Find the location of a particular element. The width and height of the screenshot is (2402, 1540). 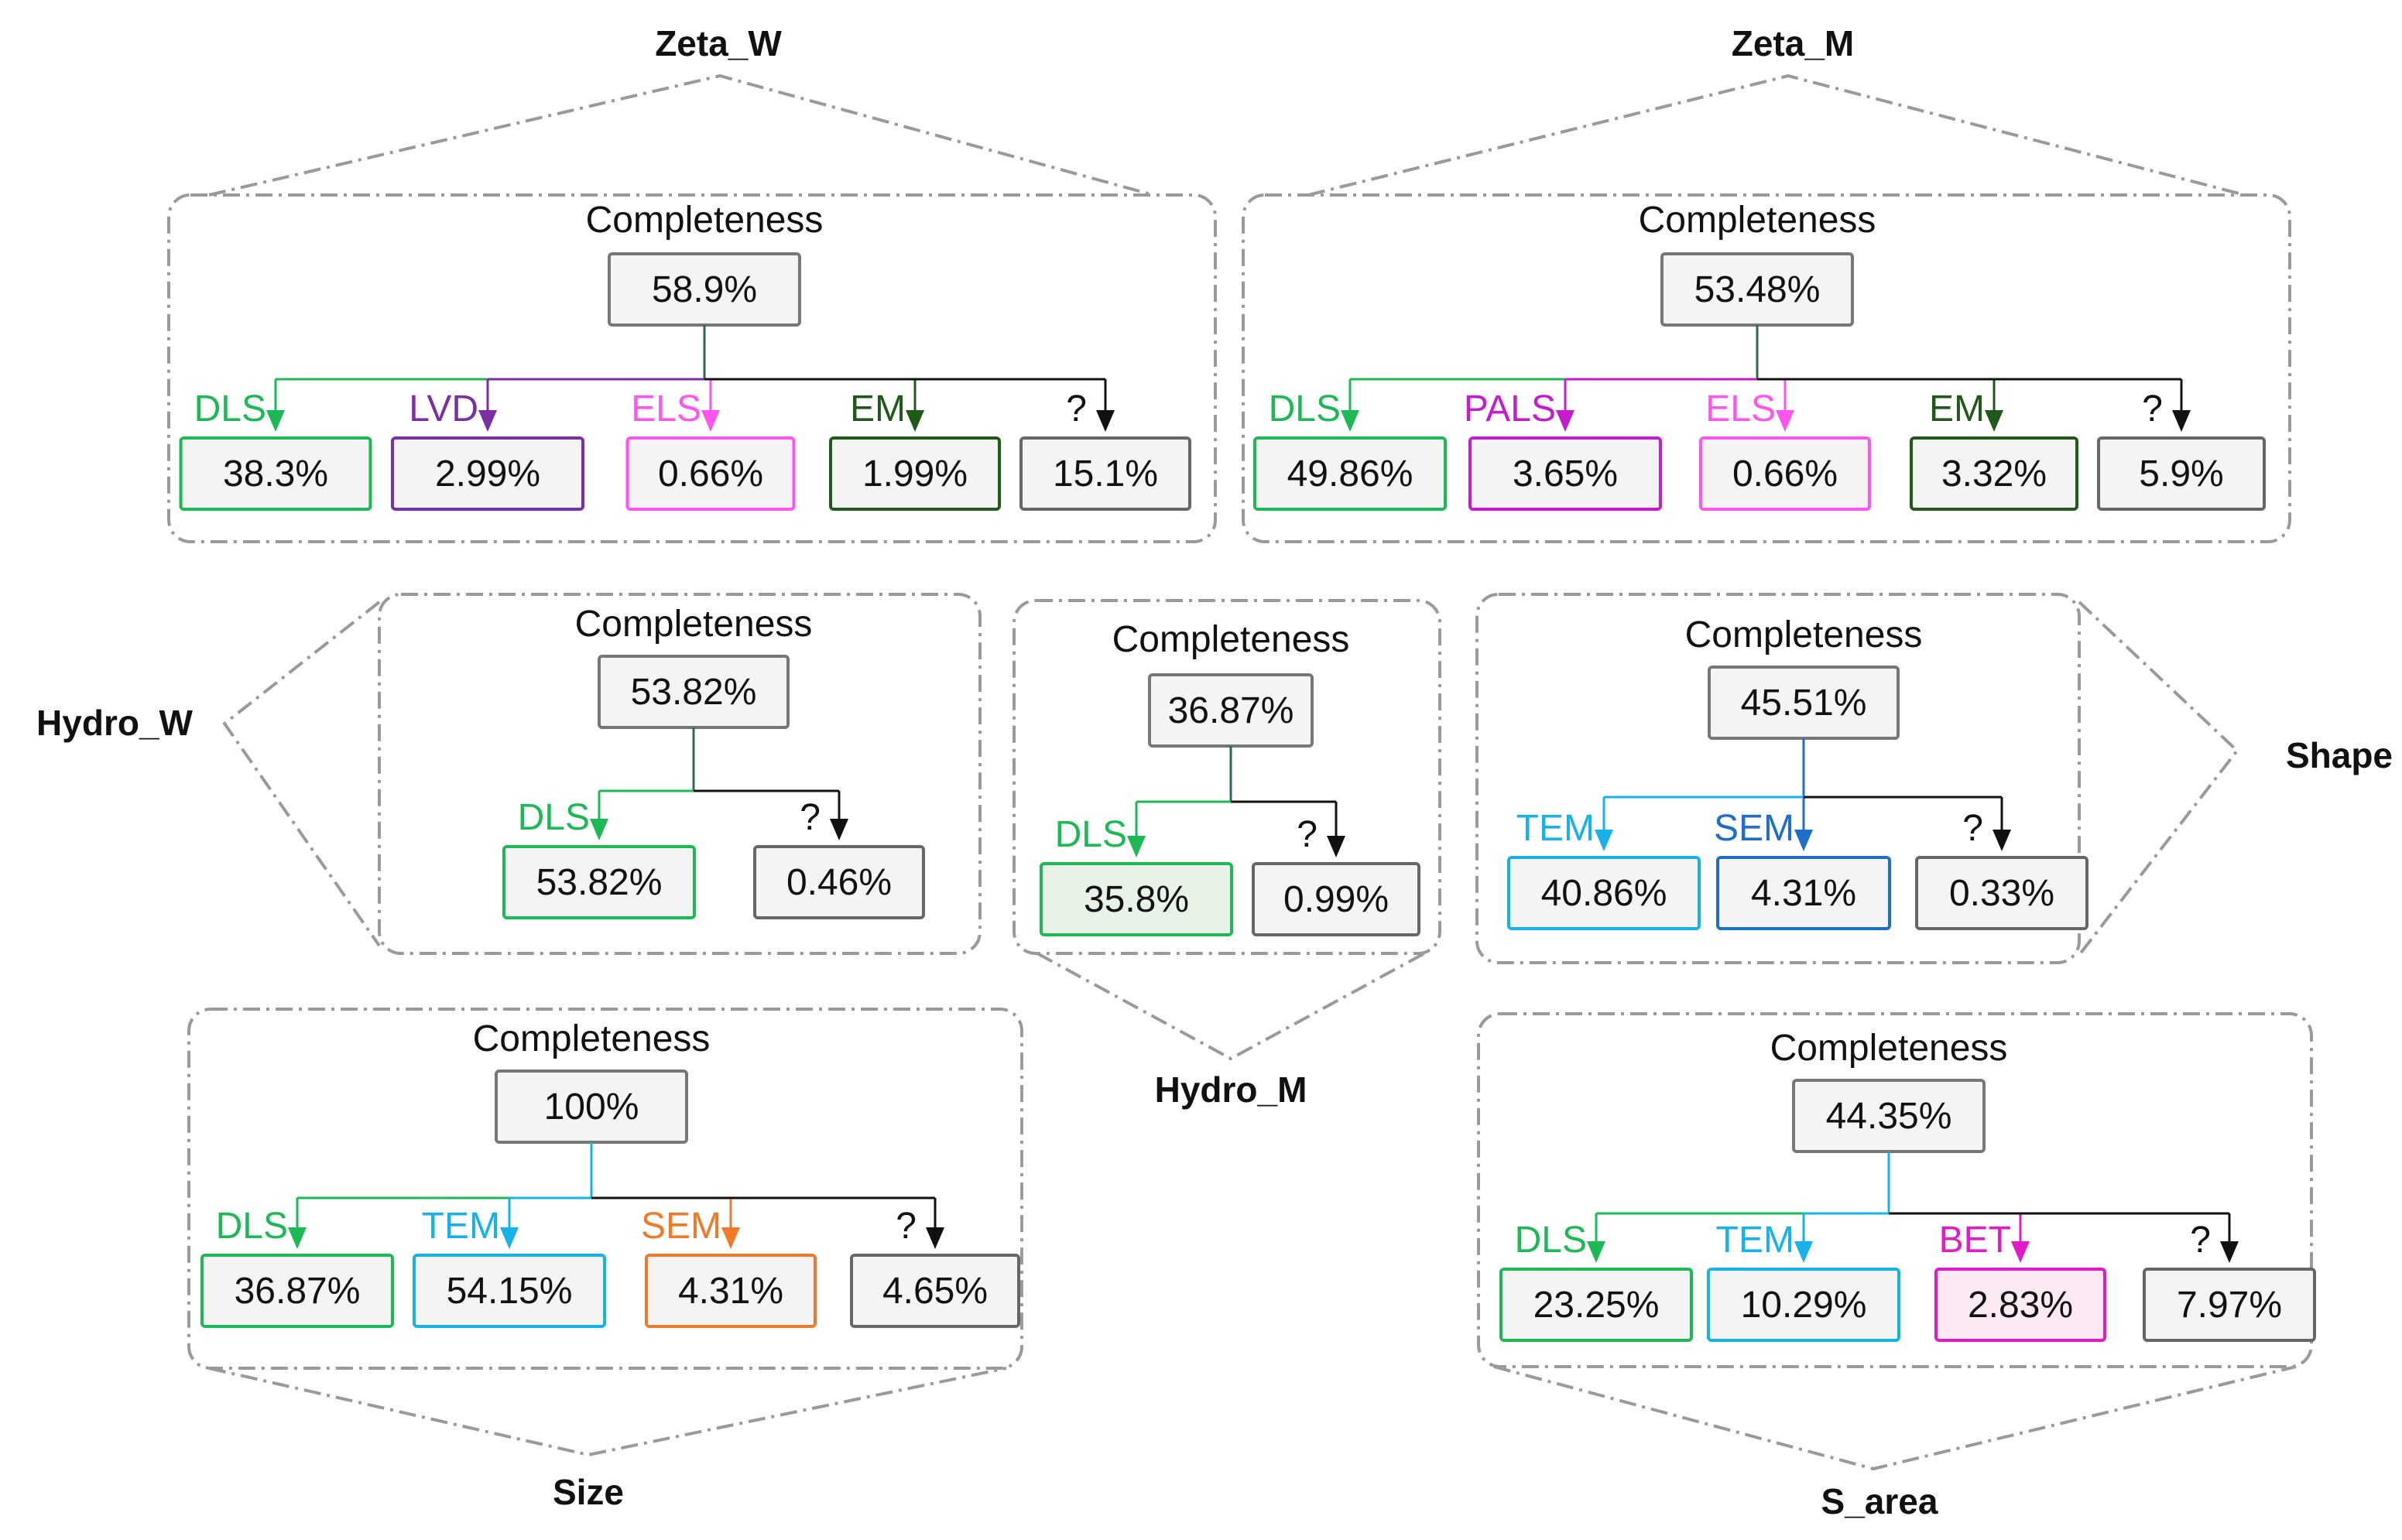

s-area-pointer is located at coordinates (1895, 1418).